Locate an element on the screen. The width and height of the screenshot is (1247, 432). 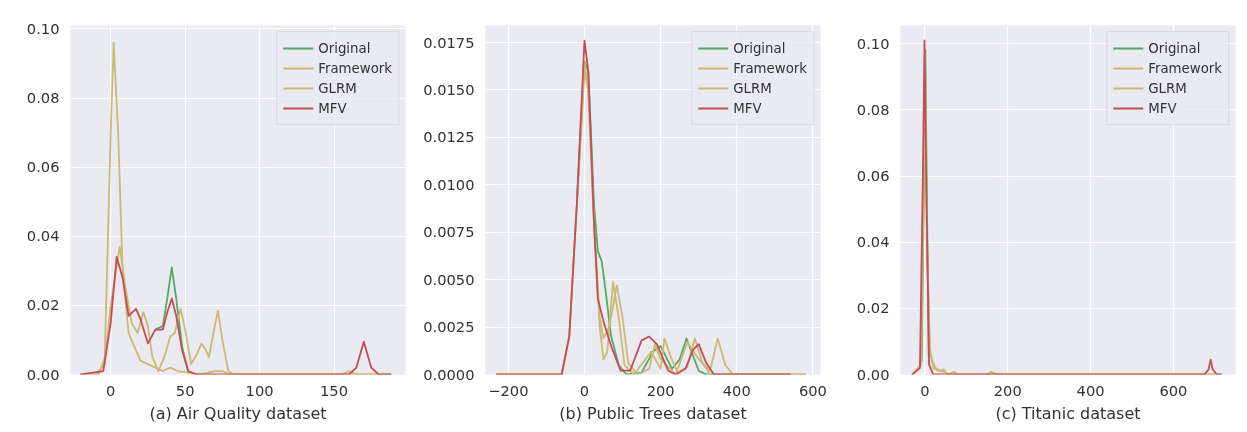
x-tick-label: 150 is located at coordinates (334, 390).